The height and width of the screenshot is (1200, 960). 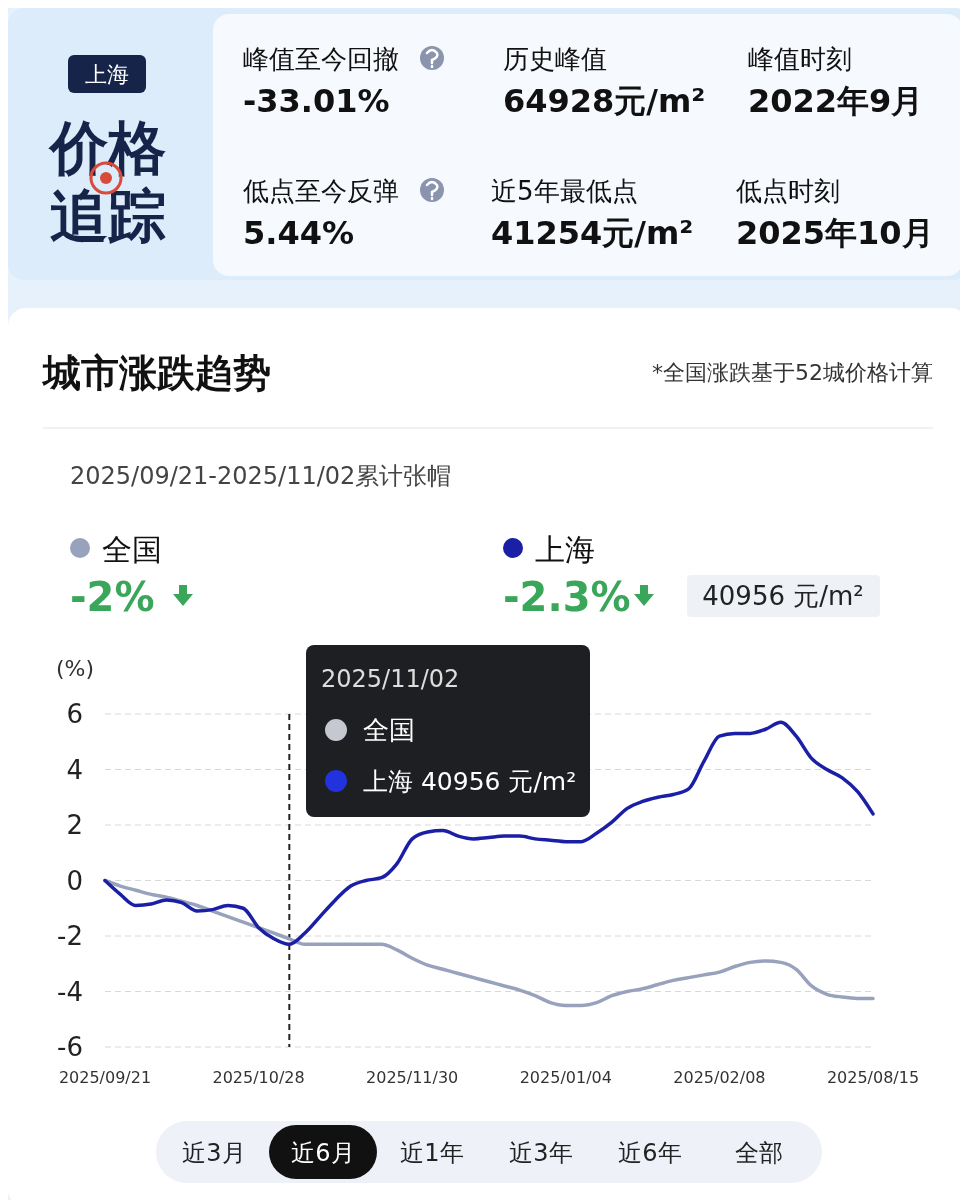 I want to click on x-tick-label: 2025/02/08, so click(x=719, y=1077).